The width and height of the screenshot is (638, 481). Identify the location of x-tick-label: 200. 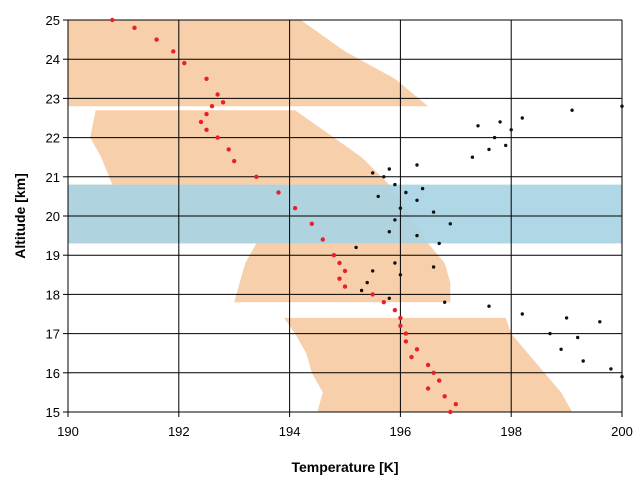
(622, 431).